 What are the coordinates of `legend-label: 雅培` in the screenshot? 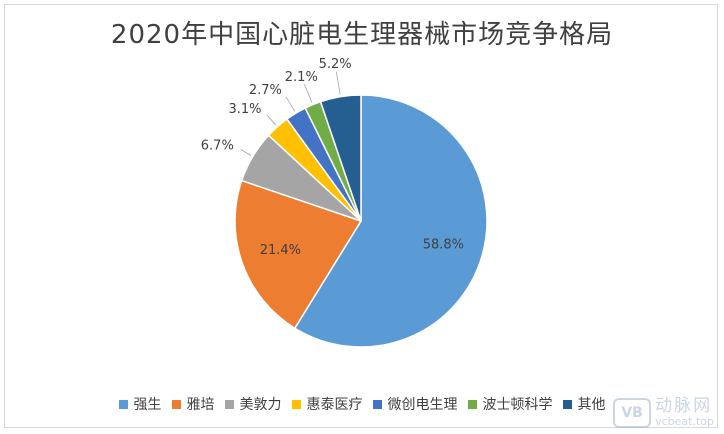 It's located at (200, 405).